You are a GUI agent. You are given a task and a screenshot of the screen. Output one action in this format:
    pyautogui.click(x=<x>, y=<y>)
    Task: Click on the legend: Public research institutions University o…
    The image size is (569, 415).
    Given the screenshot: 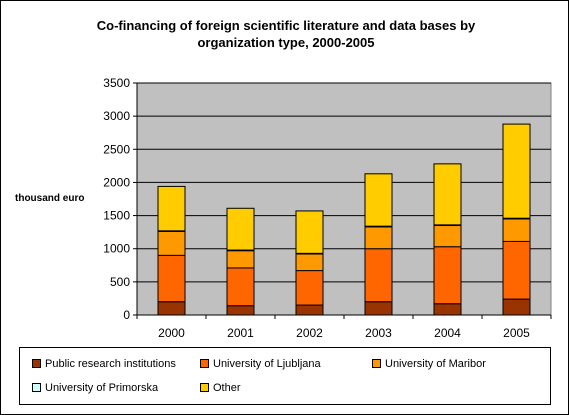 What is the action you would take?
    pyautogui.click(x=285, y=376)
    